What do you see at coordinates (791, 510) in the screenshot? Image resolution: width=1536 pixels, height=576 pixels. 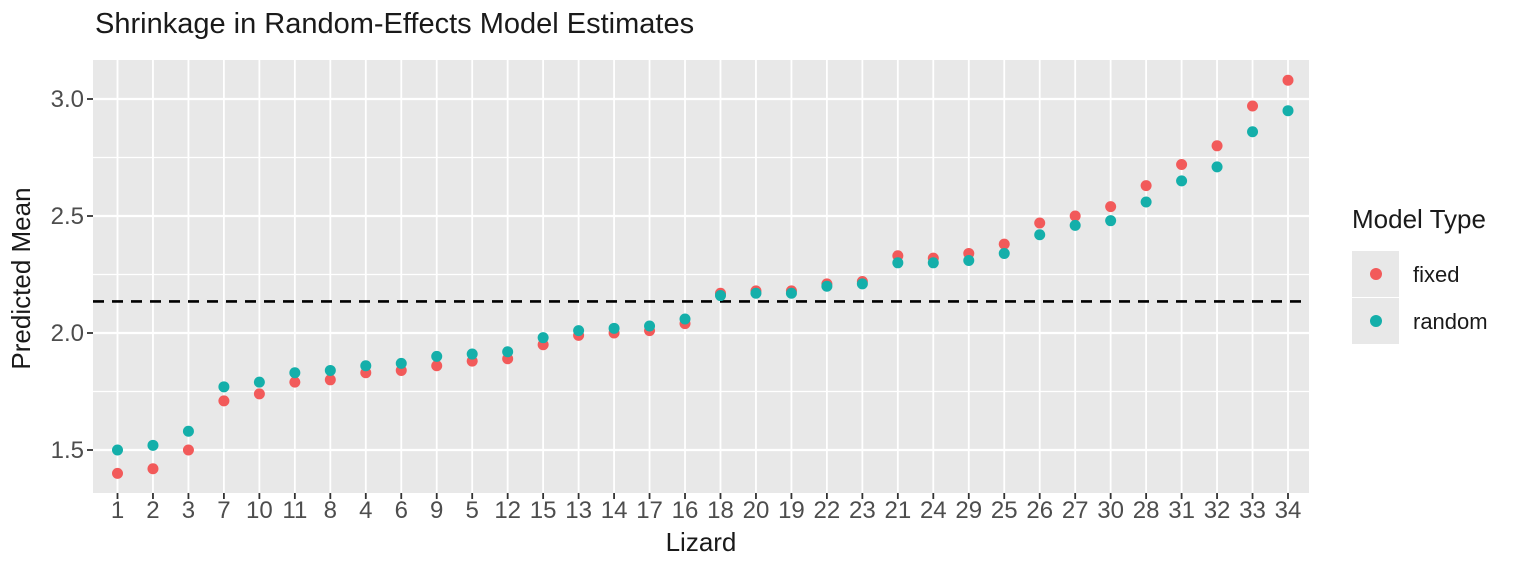 I see `x-tick-label: 19` at bounding box center [791, 510].